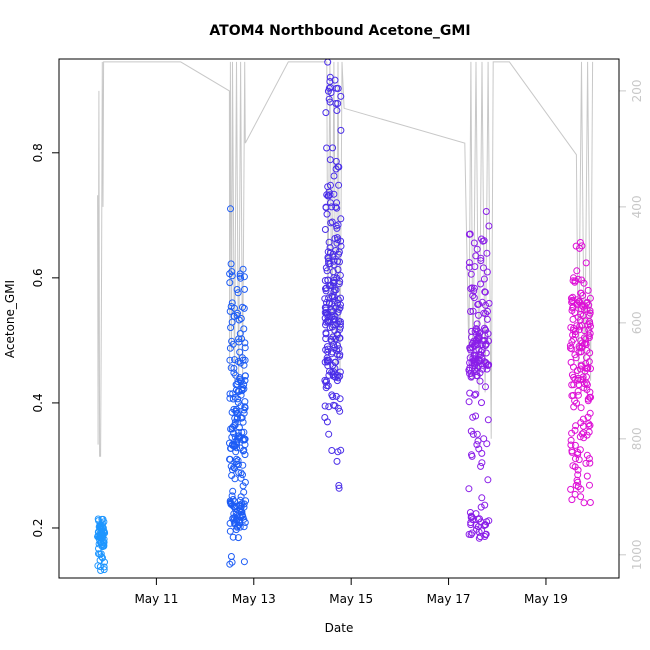  What do you see at coordinates (38, 152) in the screenshot?
I see `y-tick-label-3: 0.8` at bounding box center [38, 152].